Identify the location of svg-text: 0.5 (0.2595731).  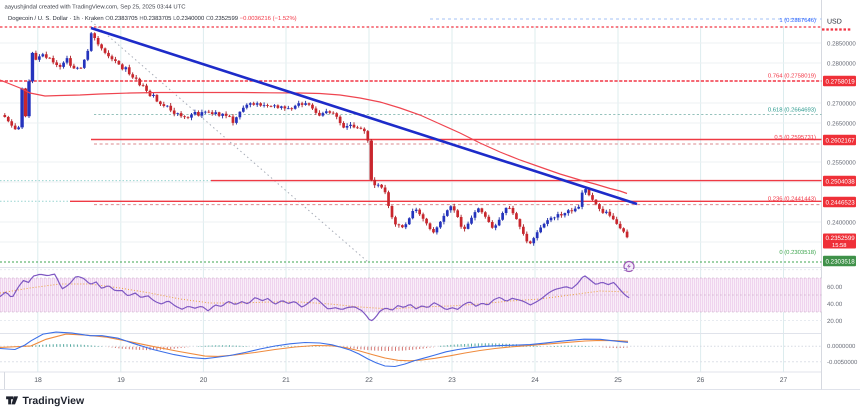
(795, 137).